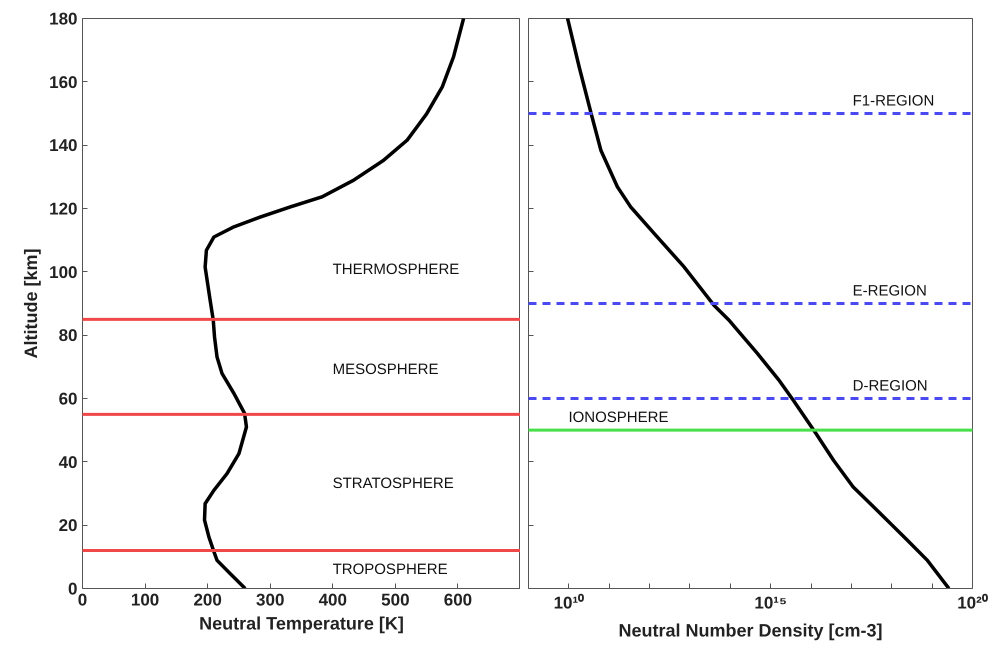  What do you see at coordinates (393, 483) in the screenshot?
I see `annotation: STRATOSPHERE` at bounding box center [393, 483].